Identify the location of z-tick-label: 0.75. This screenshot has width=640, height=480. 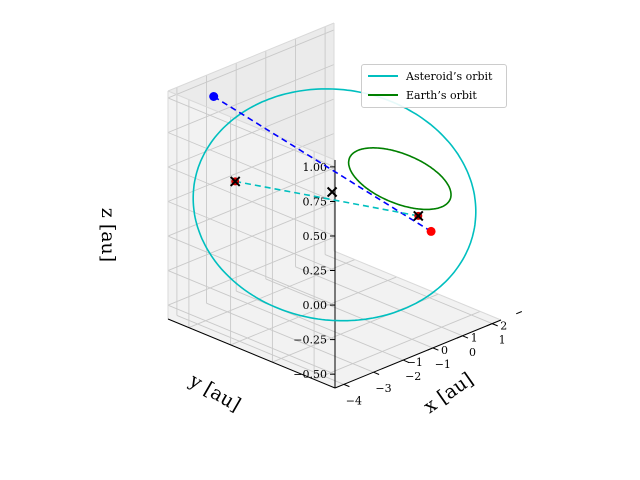
(315, 202).